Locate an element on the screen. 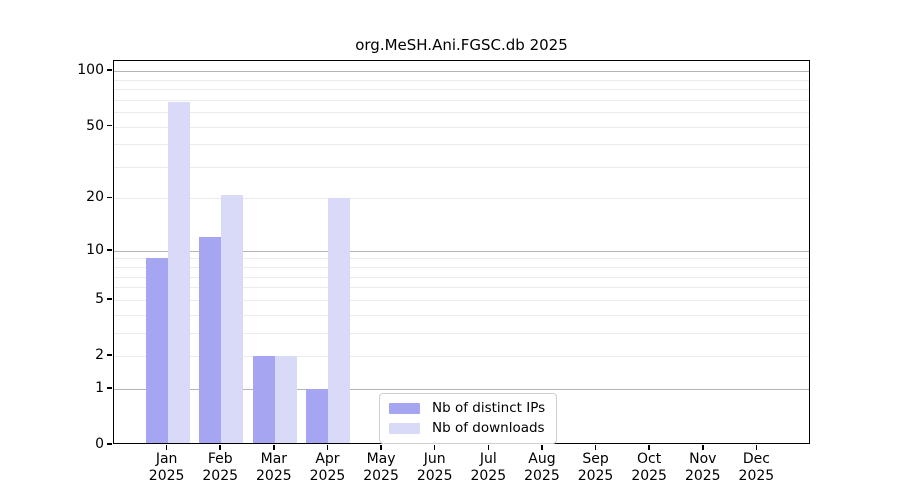 The image size is (900, 500). legend-label-downloads: Nb of downloads is located at coordinates (488, 428).